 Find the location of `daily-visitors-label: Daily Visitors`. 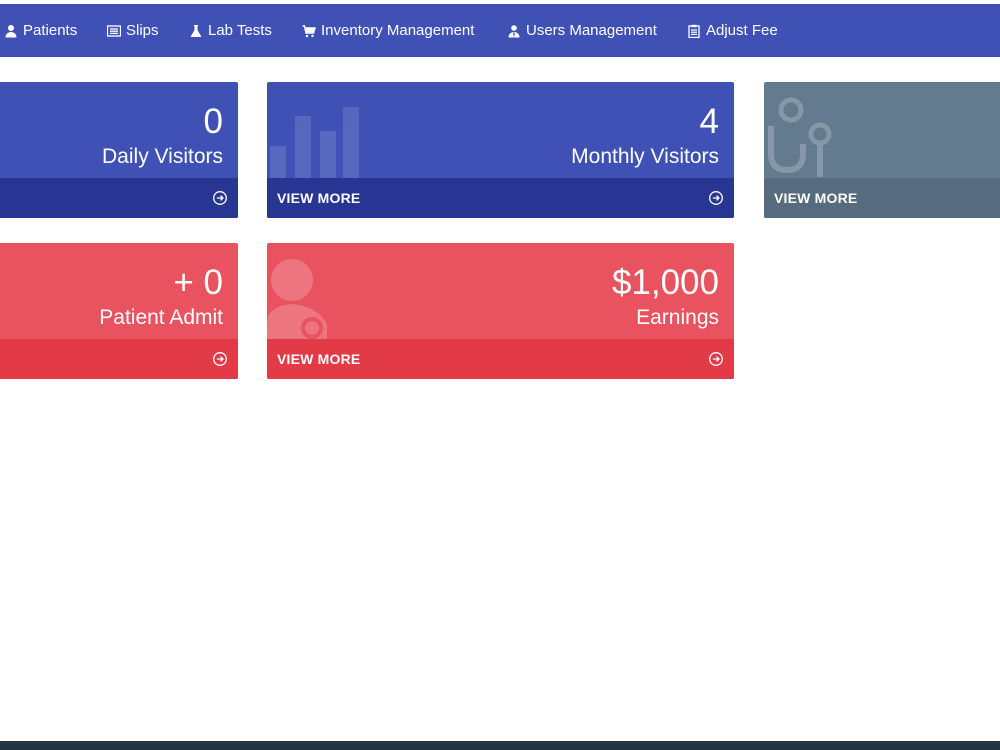

daily-visitors-label: Daily Visitors is located at coordinates (162, 156).